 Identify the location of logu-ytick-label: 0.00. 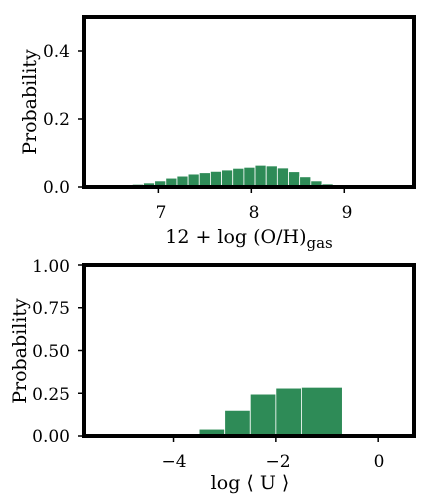
(51, 437).